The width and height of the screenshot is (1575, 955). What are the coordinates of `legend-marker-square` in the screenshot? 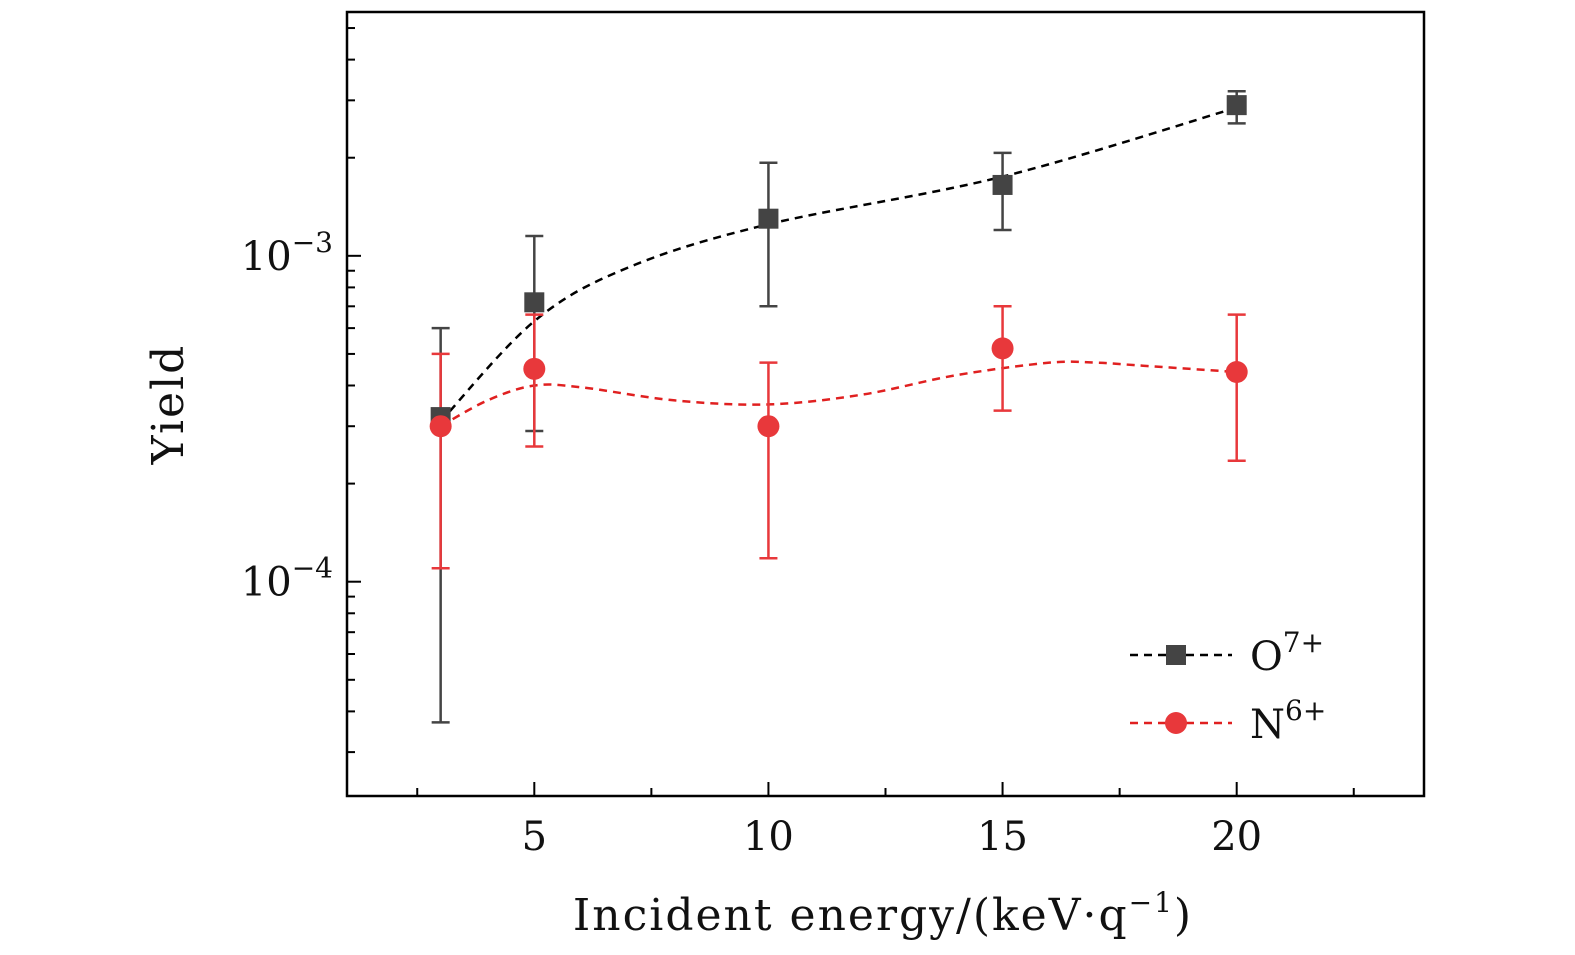 It's located at (1176, 655).